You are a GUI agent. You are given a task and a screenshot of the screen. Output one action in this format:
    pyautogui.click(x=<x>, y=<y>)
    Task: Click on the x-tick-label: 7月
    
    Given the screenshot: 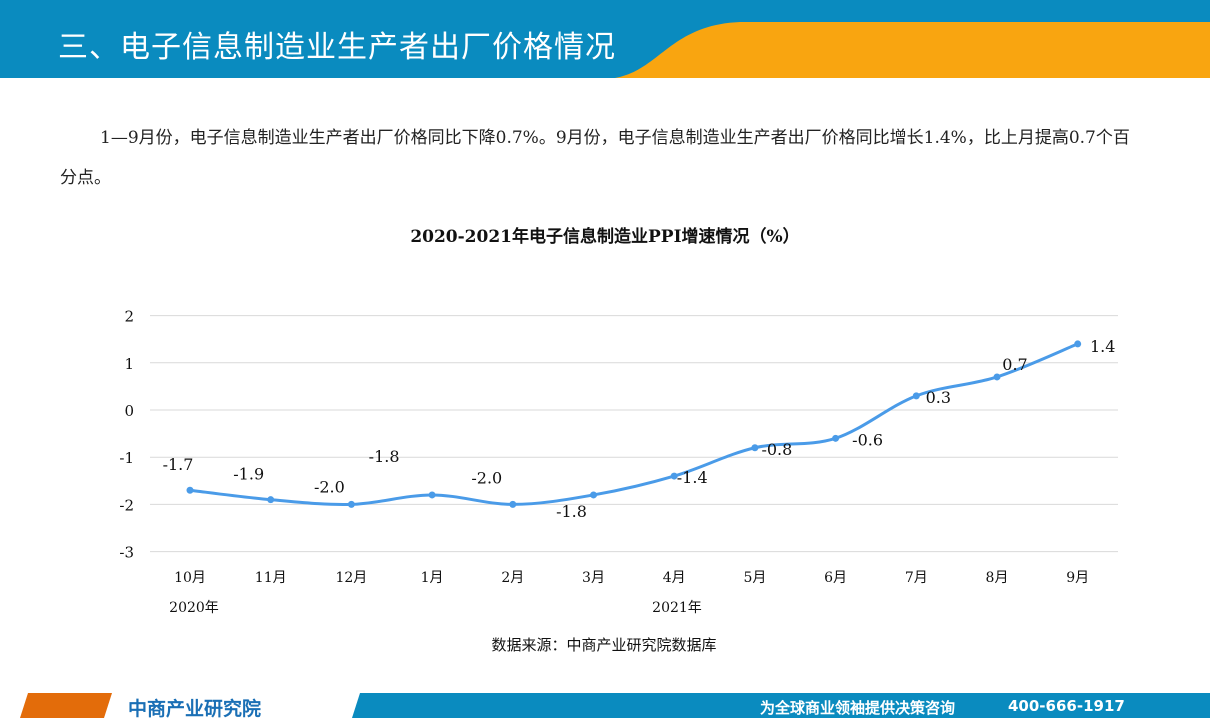 What is the action you would take?
    pyautogui.click(x=916, y=578)
    